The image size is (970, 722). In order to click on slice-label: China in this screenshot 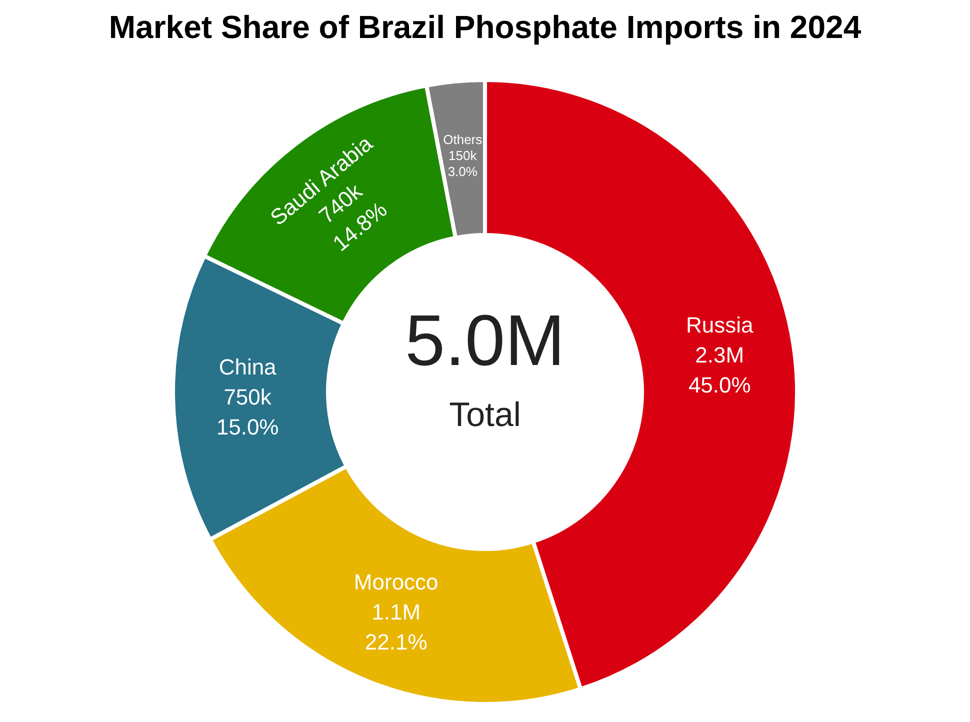, I will do `click(248, 367)`.